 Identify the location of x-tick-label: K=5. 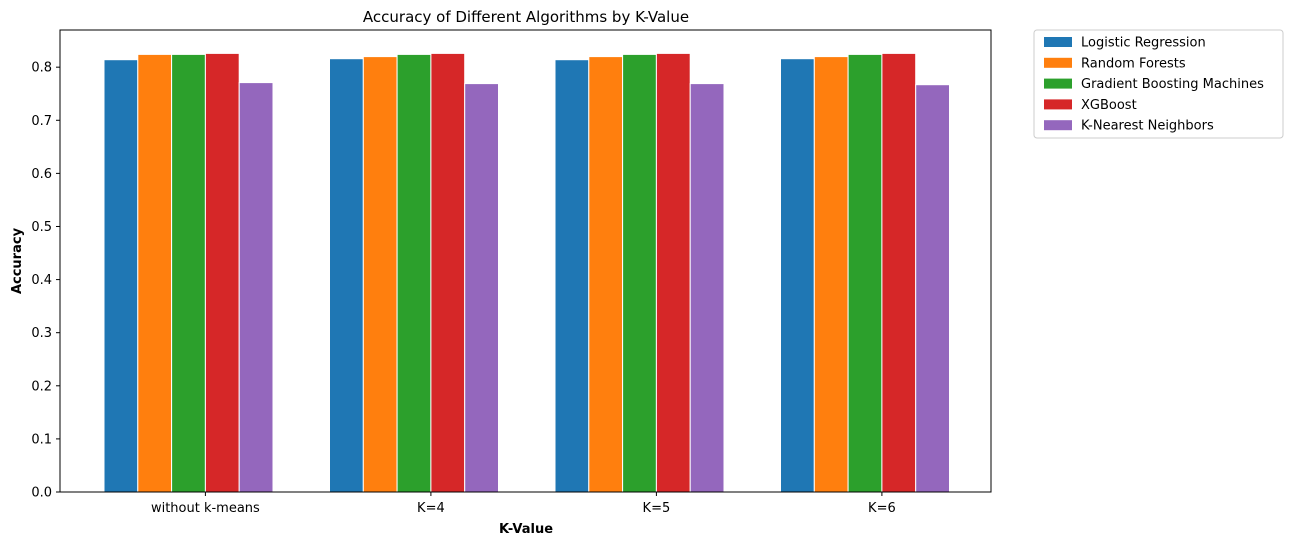
(657, 508).